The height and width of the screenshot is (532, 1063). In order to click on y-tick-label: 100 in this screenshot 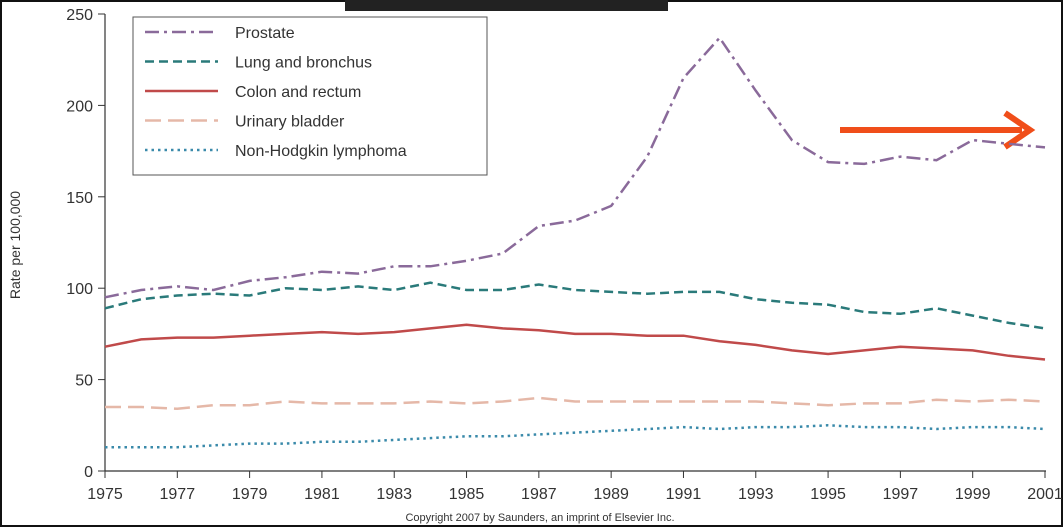, I will do `click(79, 289)`.